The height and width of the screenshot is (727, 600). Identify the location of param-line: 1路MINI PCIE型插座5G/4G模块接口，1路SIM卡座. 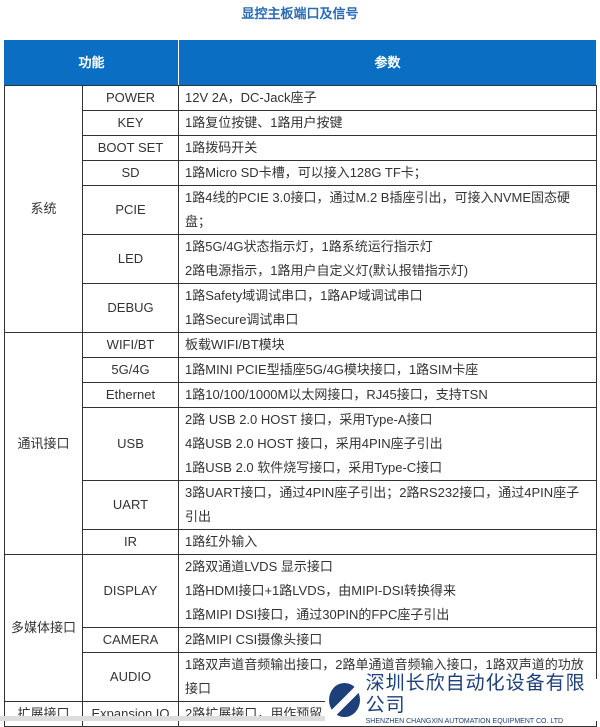
(332, 369).